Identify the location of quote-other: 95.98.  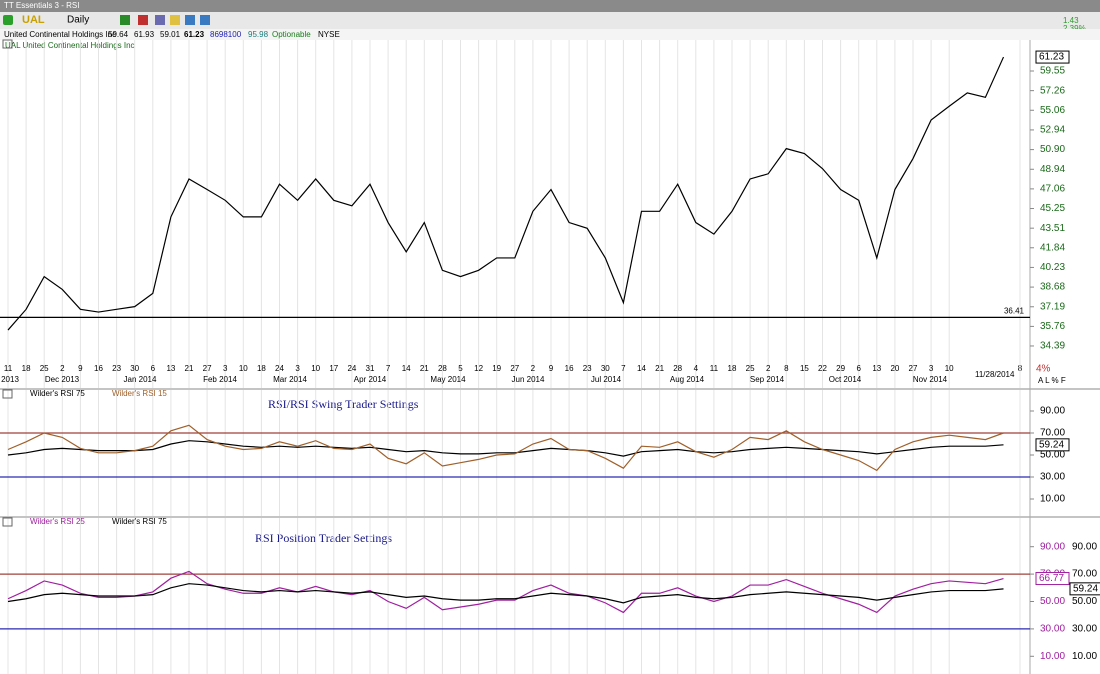
(258, 34).